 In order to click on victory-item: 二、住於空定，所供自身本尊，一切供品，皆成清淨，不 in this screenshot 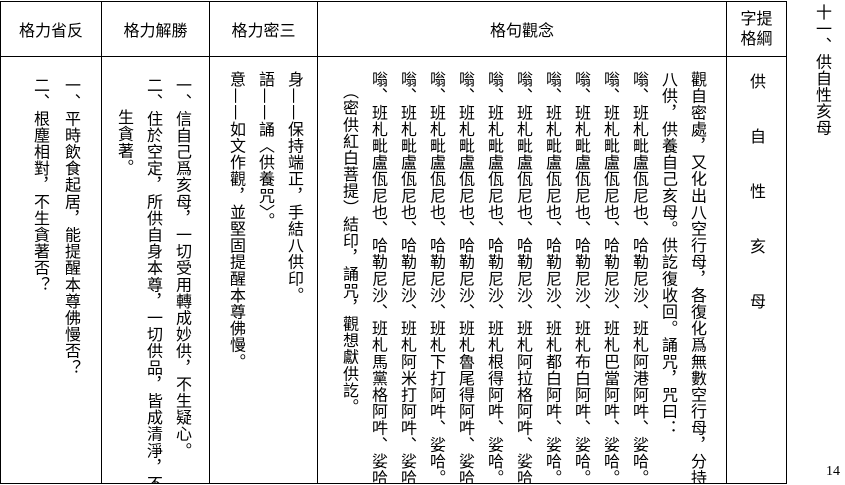, I will do `click(153, 280)`.